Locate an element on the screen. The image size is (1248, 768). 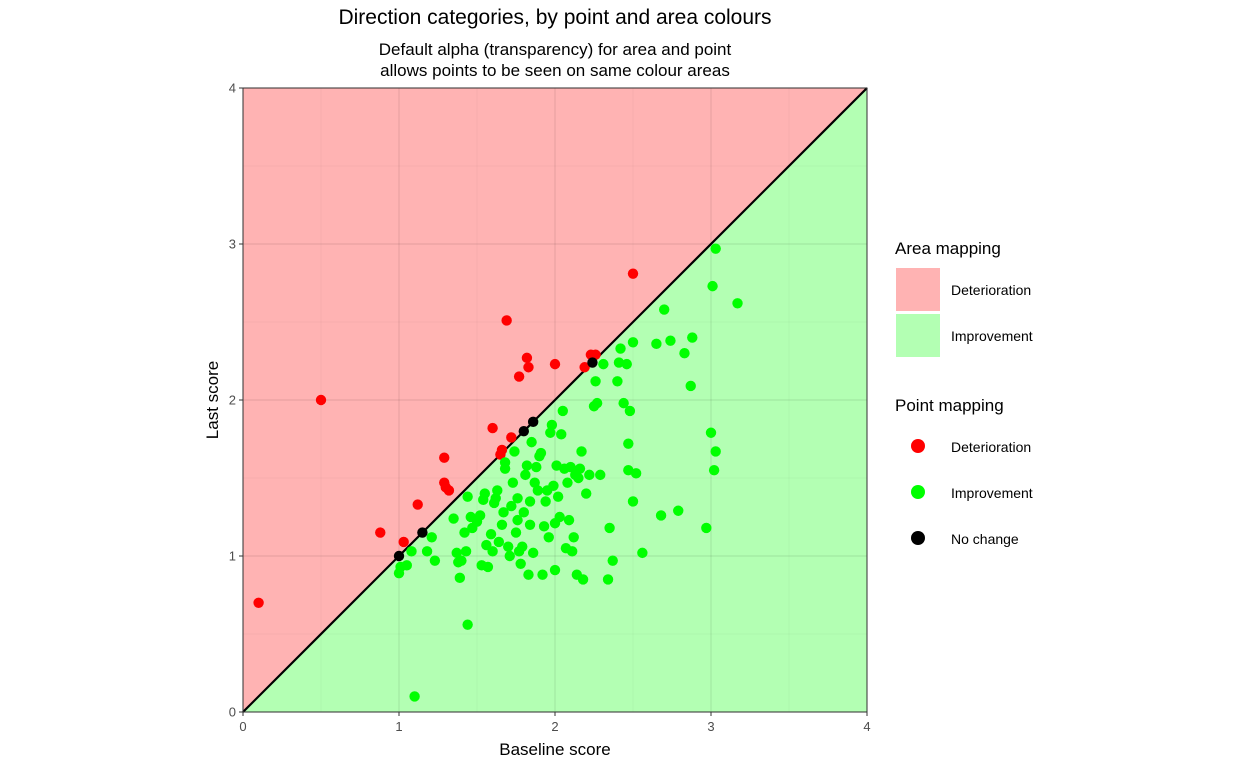
point-legend-title: Point mapping is located at coordinates (949, 405).